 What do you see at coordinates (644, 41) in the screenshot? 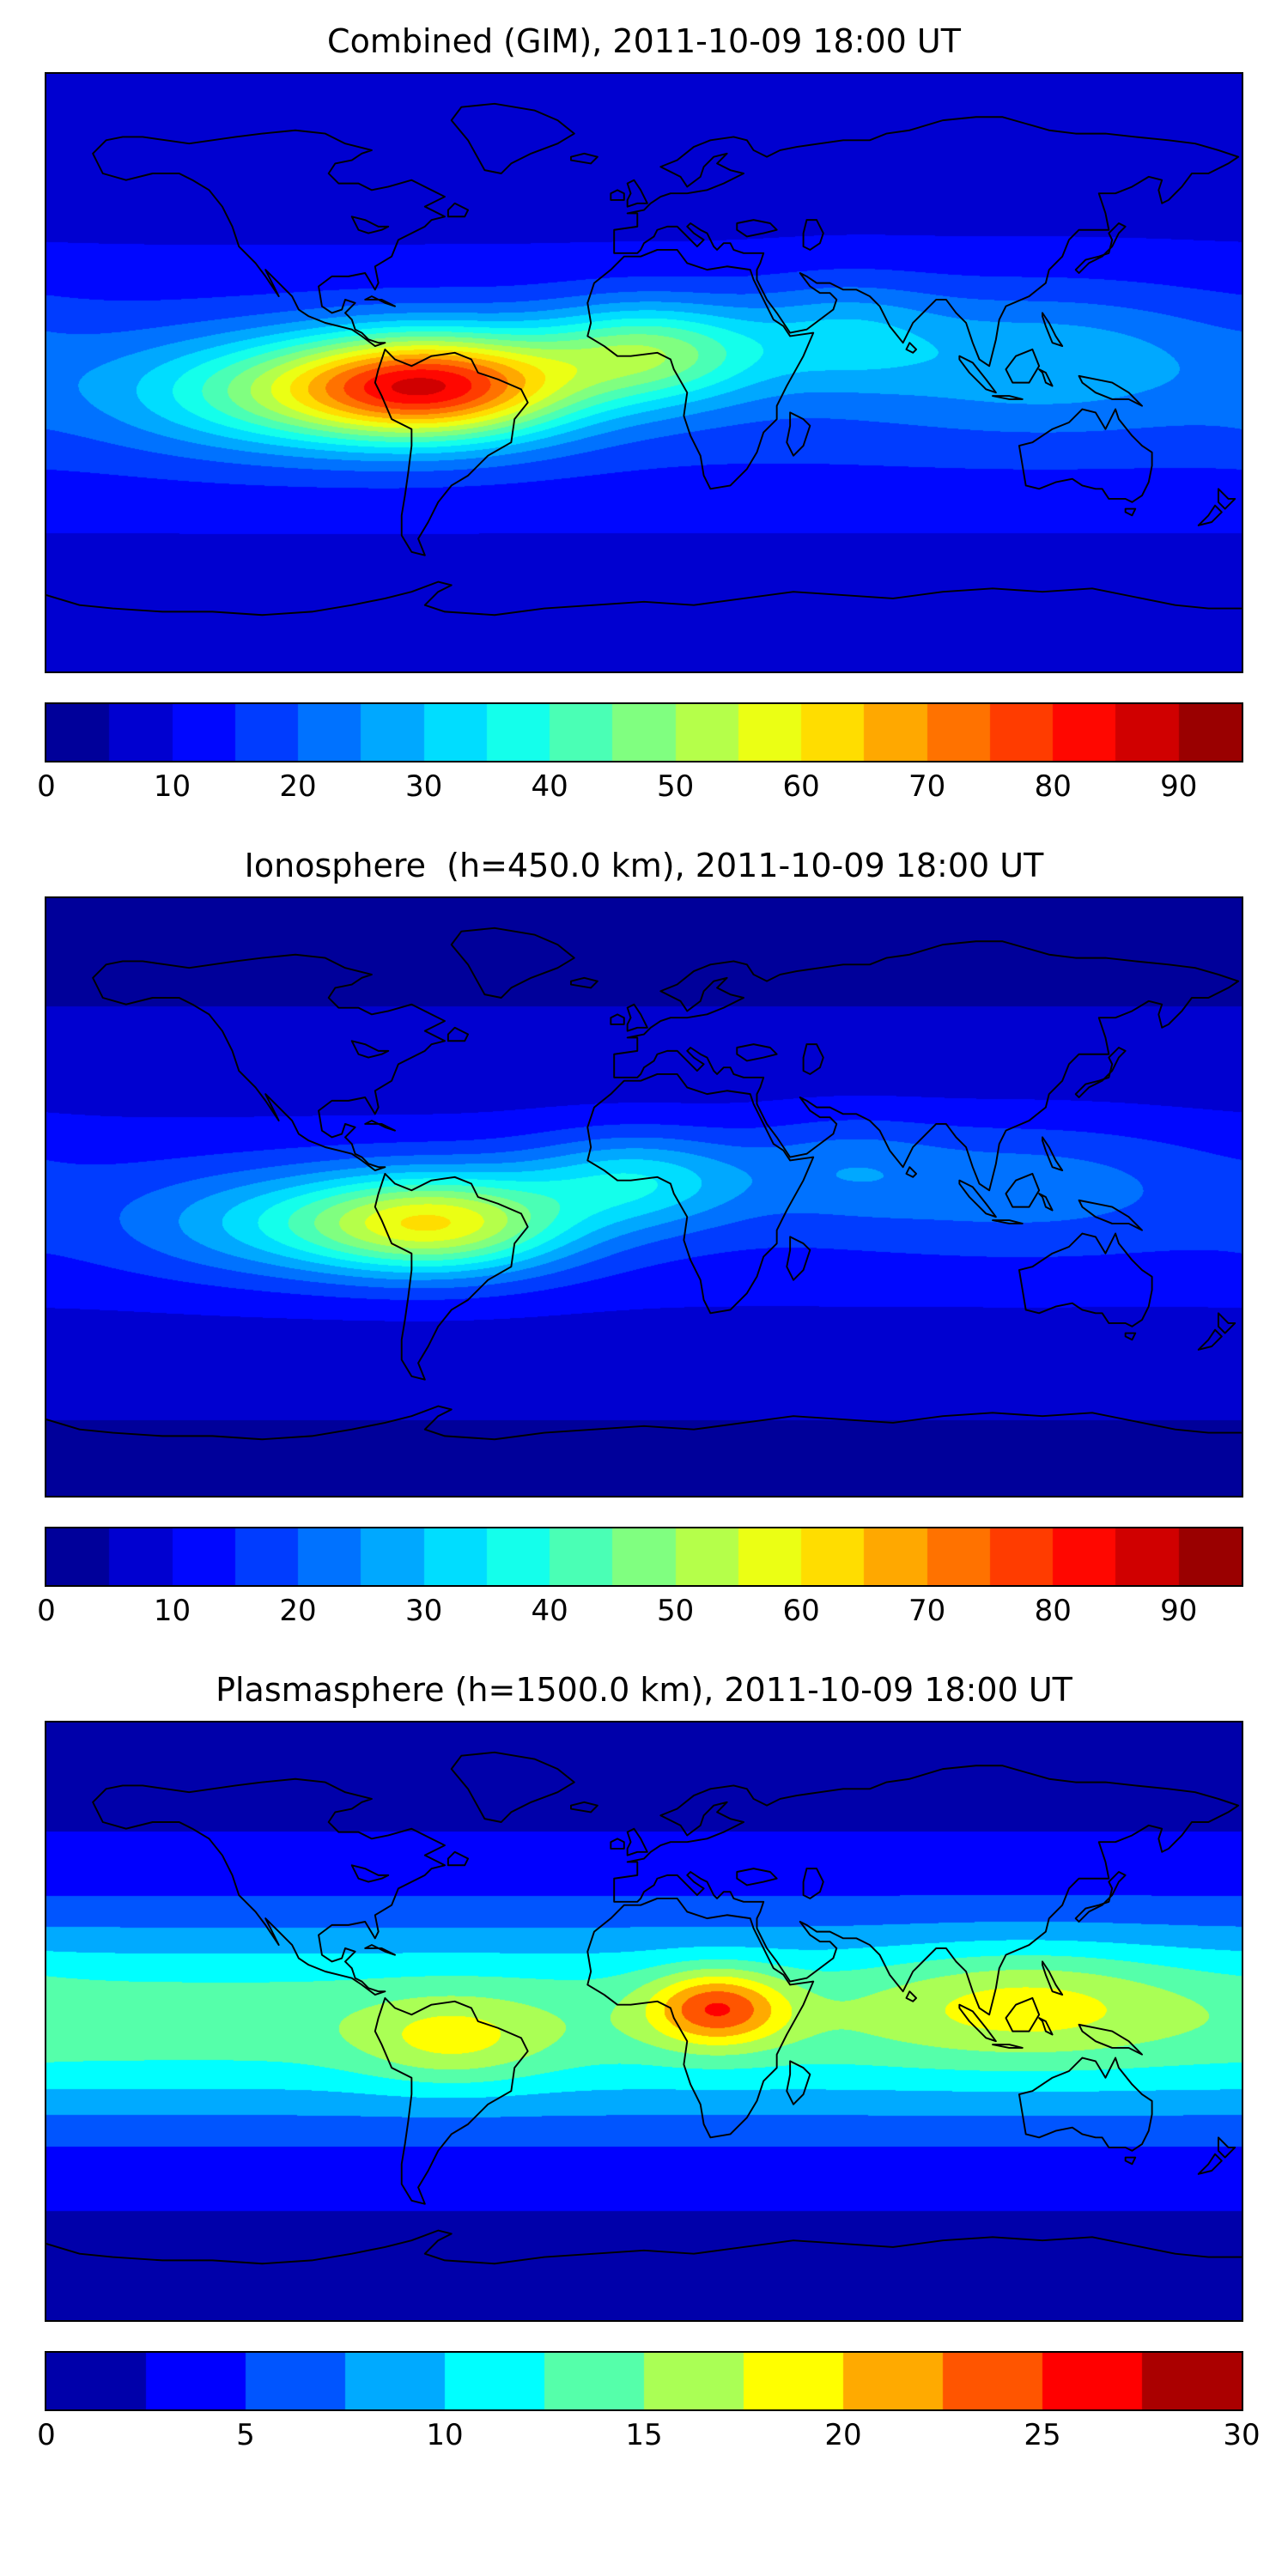
I see `panel-title-combined: Combined (GIM), 2011-10-09 18:00 UT` at bounding box center [644, 41].